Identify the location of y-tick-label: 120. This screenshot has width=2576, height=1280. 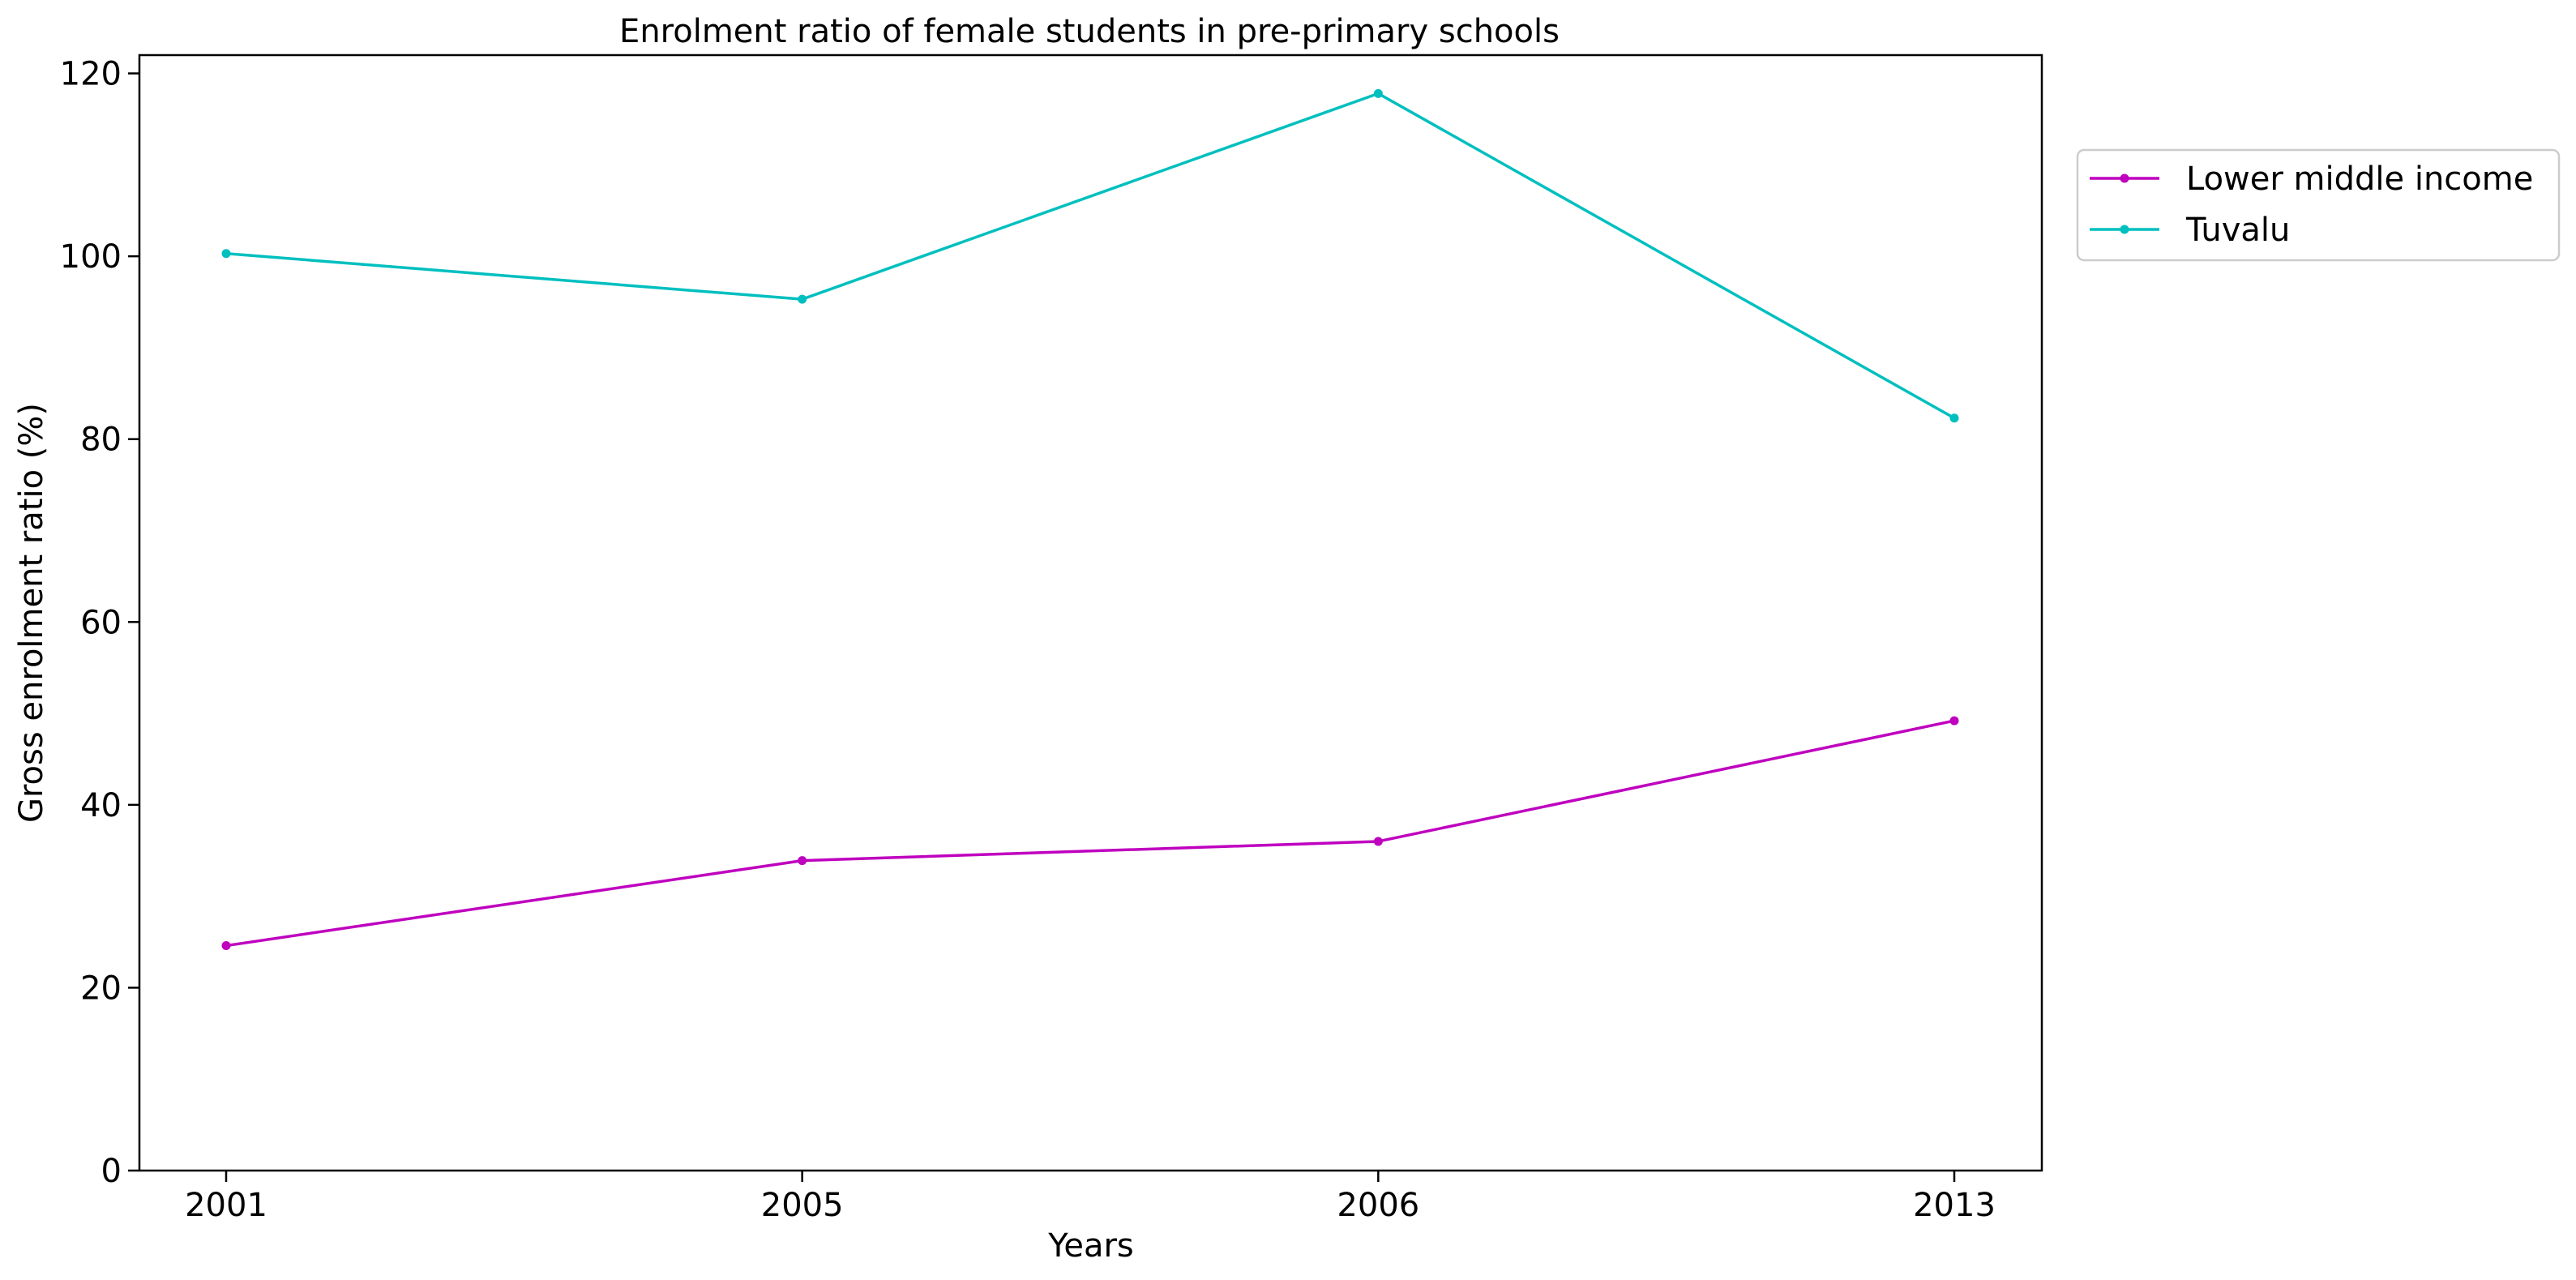
(91, 75).